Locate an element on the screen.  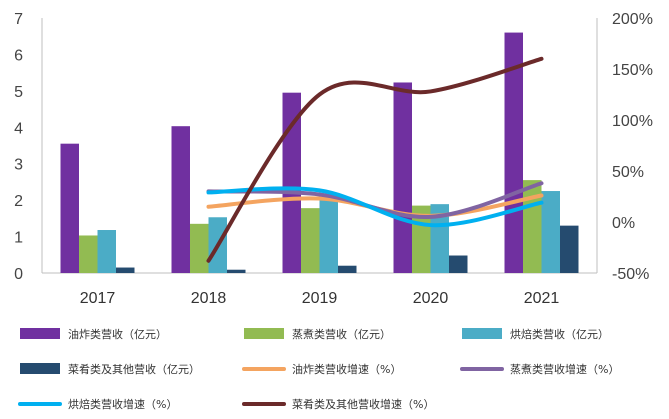
legend-label: 烘焙类营收（亿元） is located at coordinates (559, 334).